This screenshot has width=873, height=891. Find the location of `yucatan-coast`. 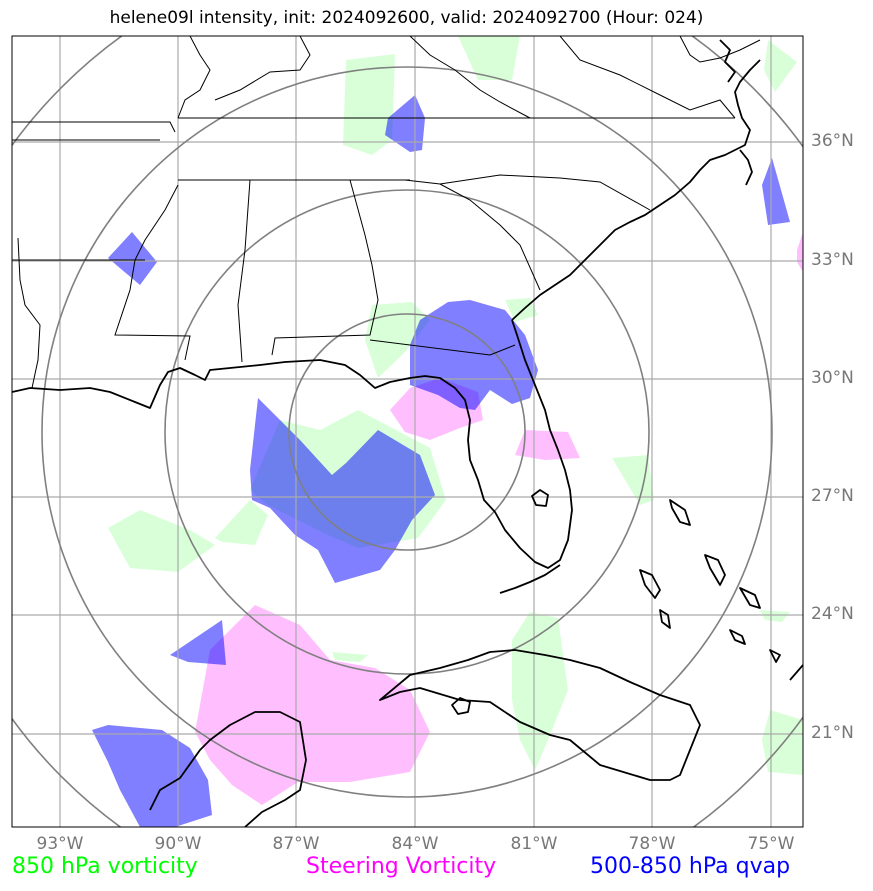

yucatan-coast is located at coordinates (228, 769).